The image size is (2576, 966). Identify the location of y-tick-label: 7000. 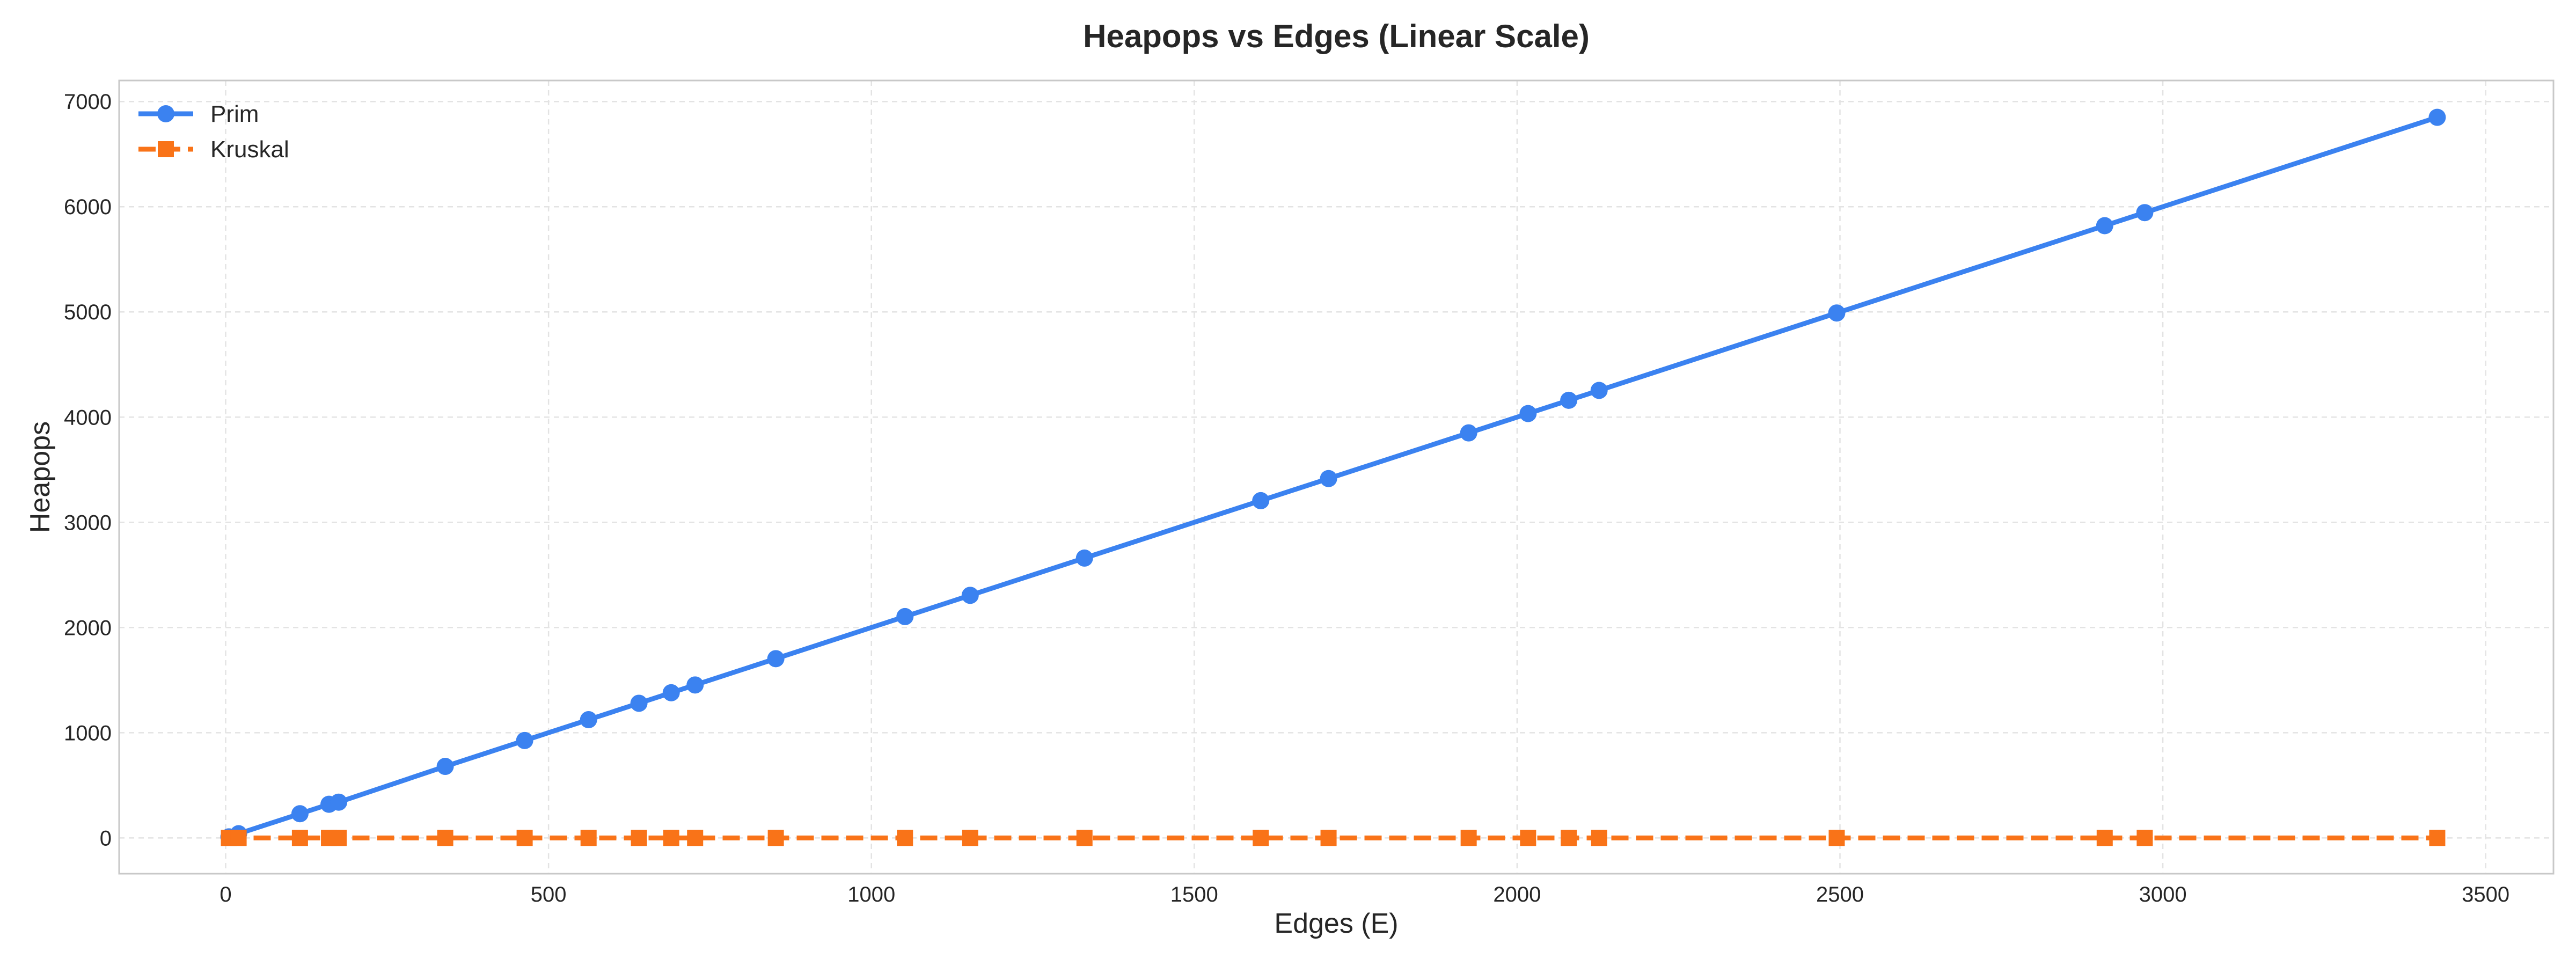
(88, 102).